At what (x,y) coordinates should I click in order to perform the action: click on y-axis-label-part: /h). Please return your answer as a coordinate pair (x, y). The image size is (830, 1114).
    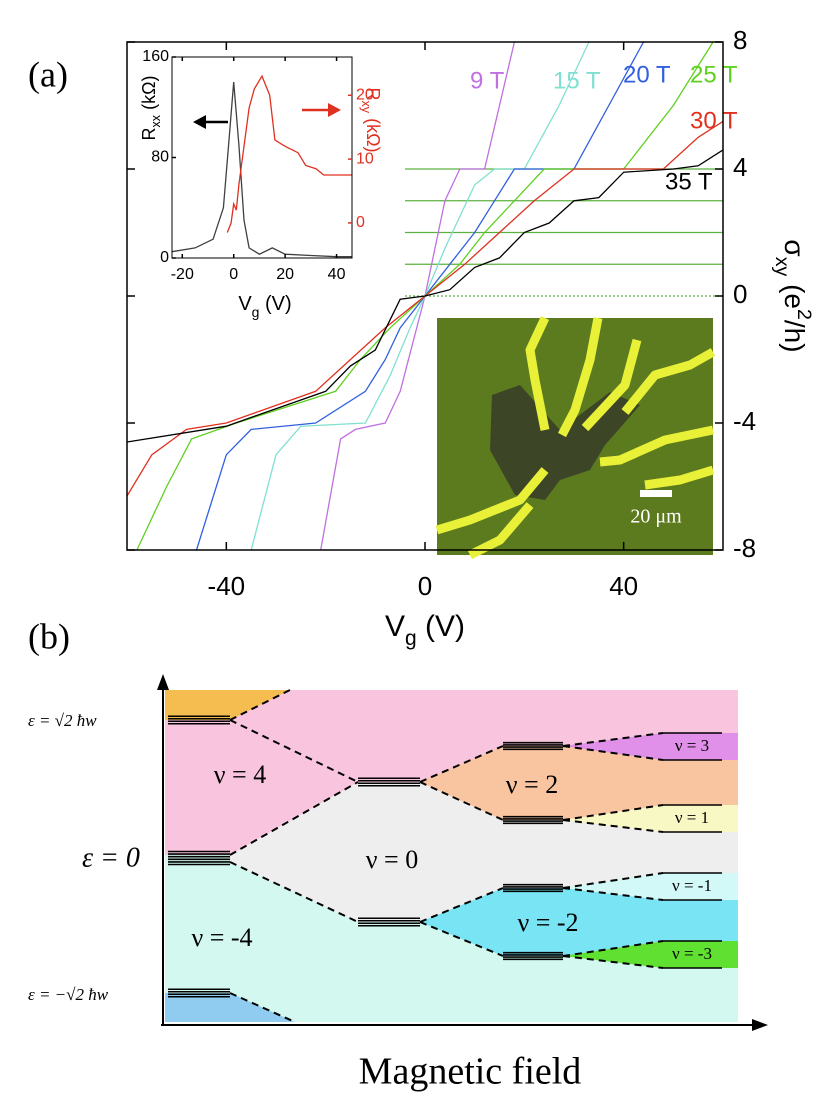
    Looking at the image, I should click on (794, 336).